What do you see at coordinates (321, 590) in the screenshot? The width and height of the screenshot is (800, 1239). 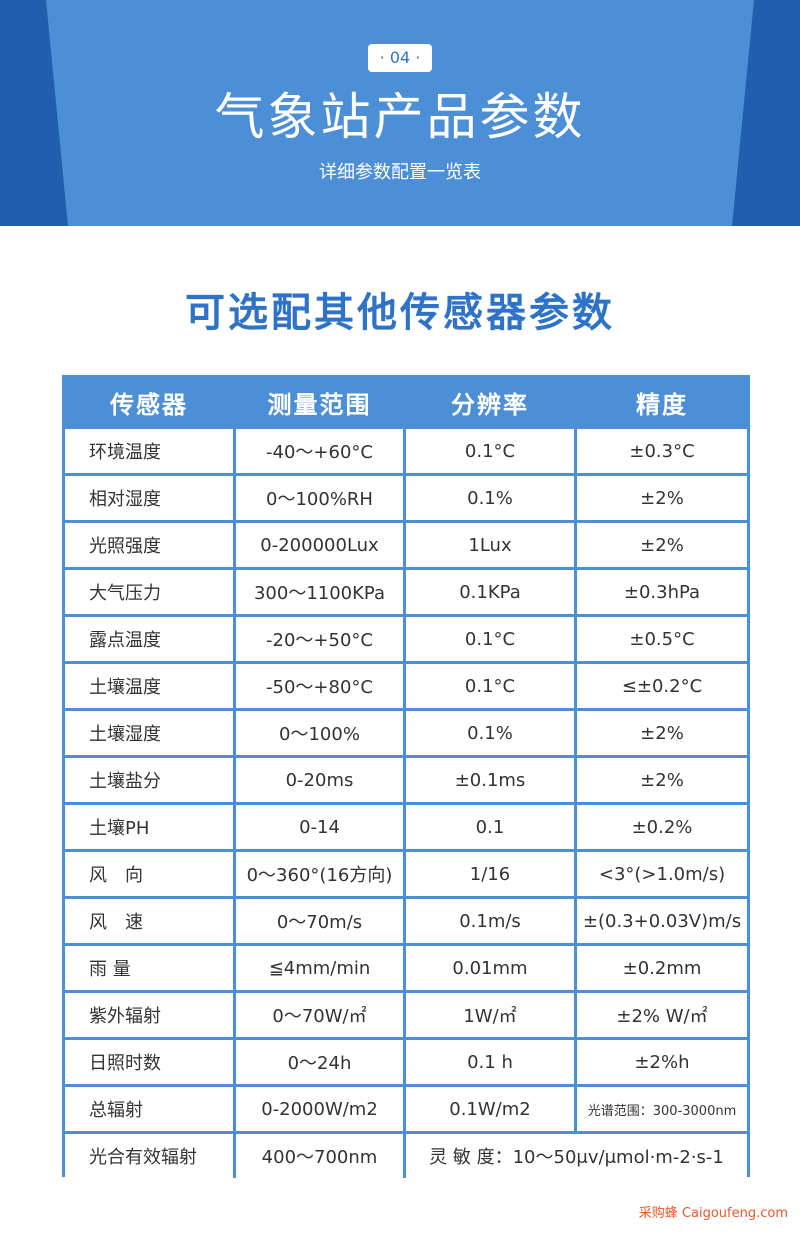 I see `cell-range: 300～1100KPa` at bounding box center [321, 590].